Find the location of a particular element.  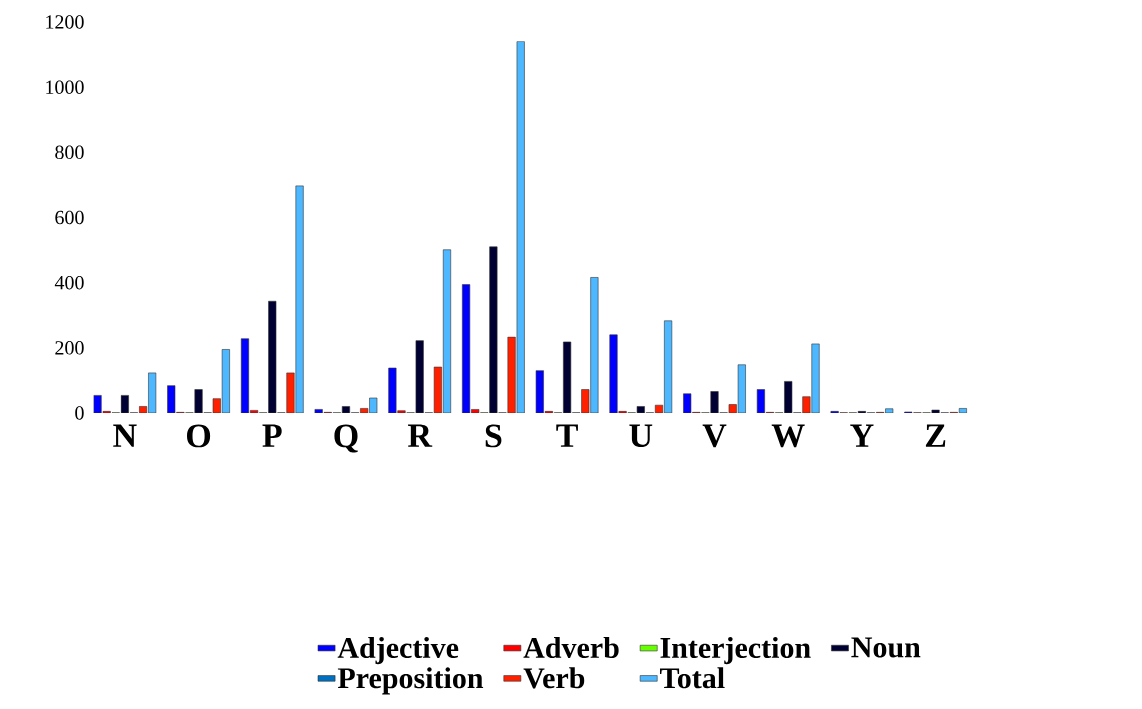

legend-label: Adjective is located at coordinates (398, 650).